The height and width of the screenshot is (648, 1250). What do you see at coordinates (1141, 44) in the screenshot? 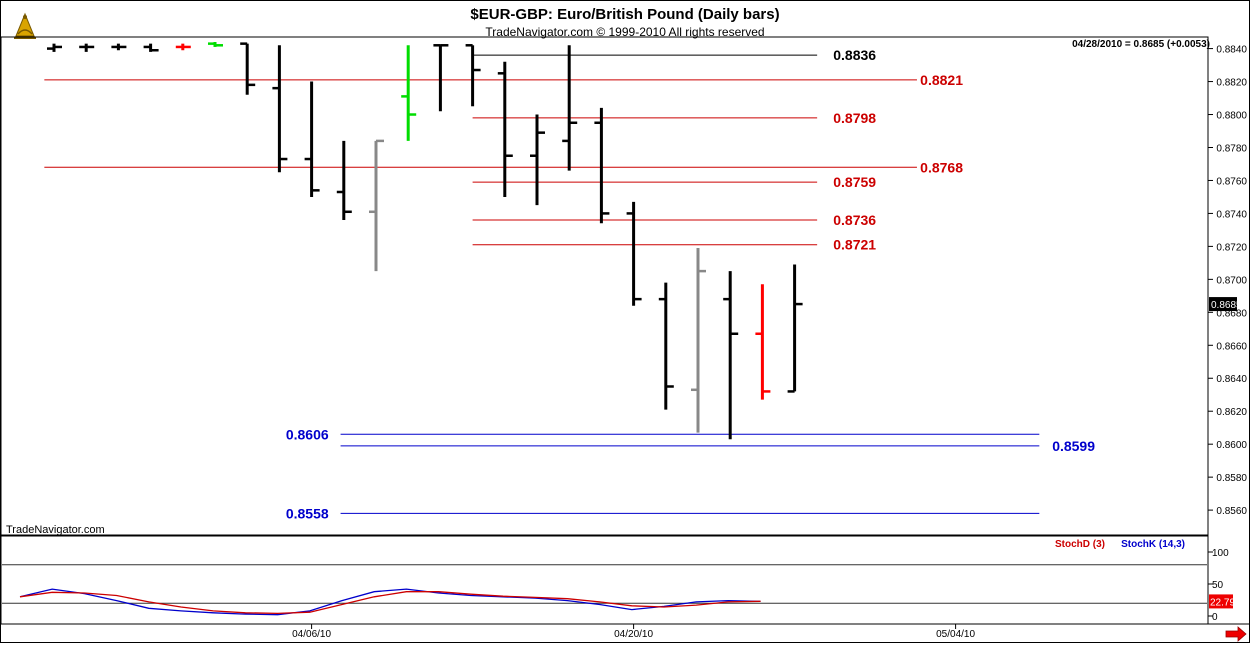
I see `quote-readout: 04/28/2010 = 0.8685 (+0.0053)` at bounding box center [1141, 44].